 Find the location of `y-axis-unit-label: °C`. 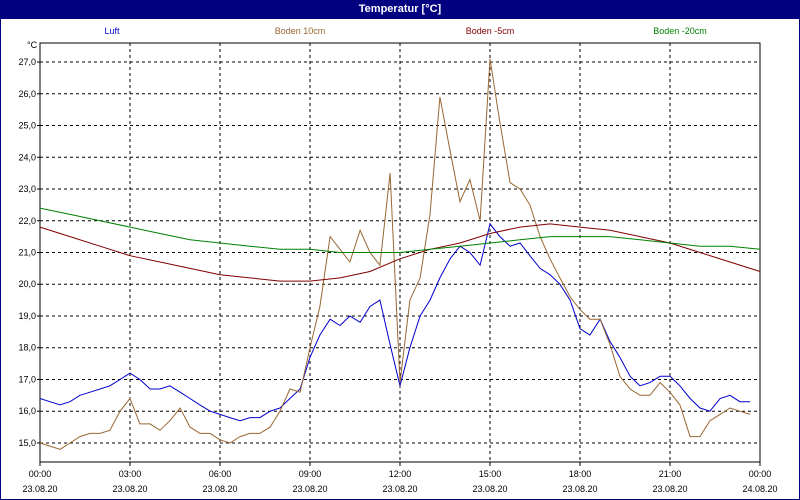

y-axis-unit-label: °C is located at coordinates (32, 45).